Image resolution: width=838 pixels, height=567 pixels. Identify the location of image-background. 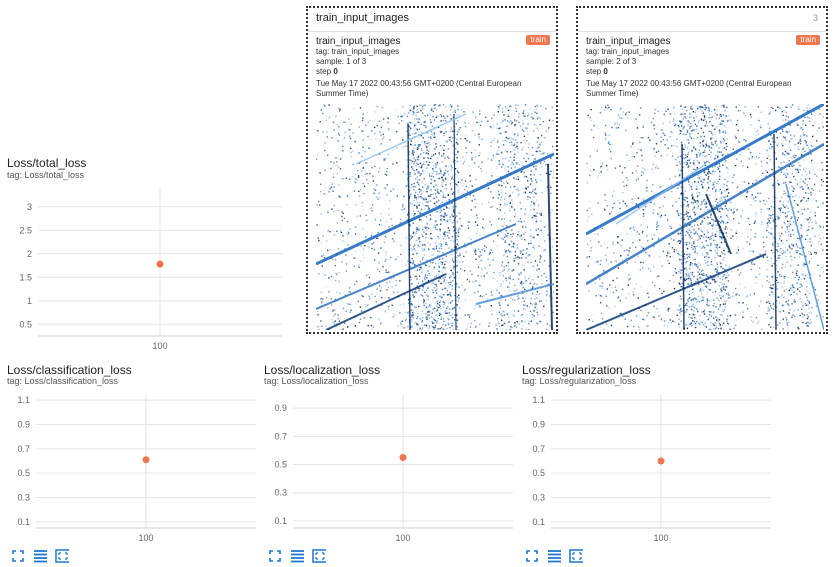
(705, 217).